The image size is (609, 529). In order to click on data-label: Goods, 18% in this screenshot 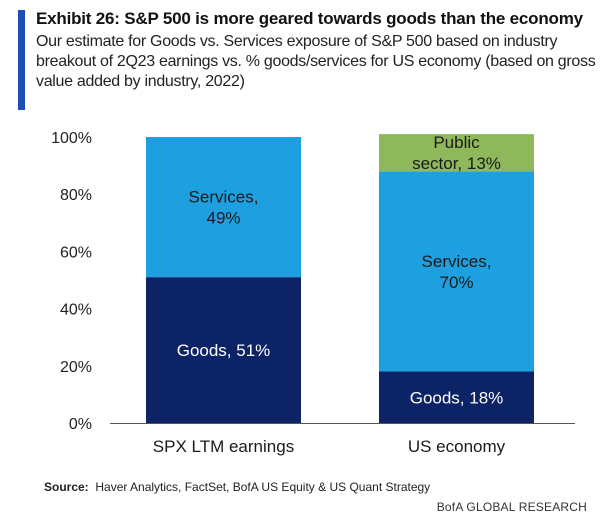, I will do `click(457, 397)`.